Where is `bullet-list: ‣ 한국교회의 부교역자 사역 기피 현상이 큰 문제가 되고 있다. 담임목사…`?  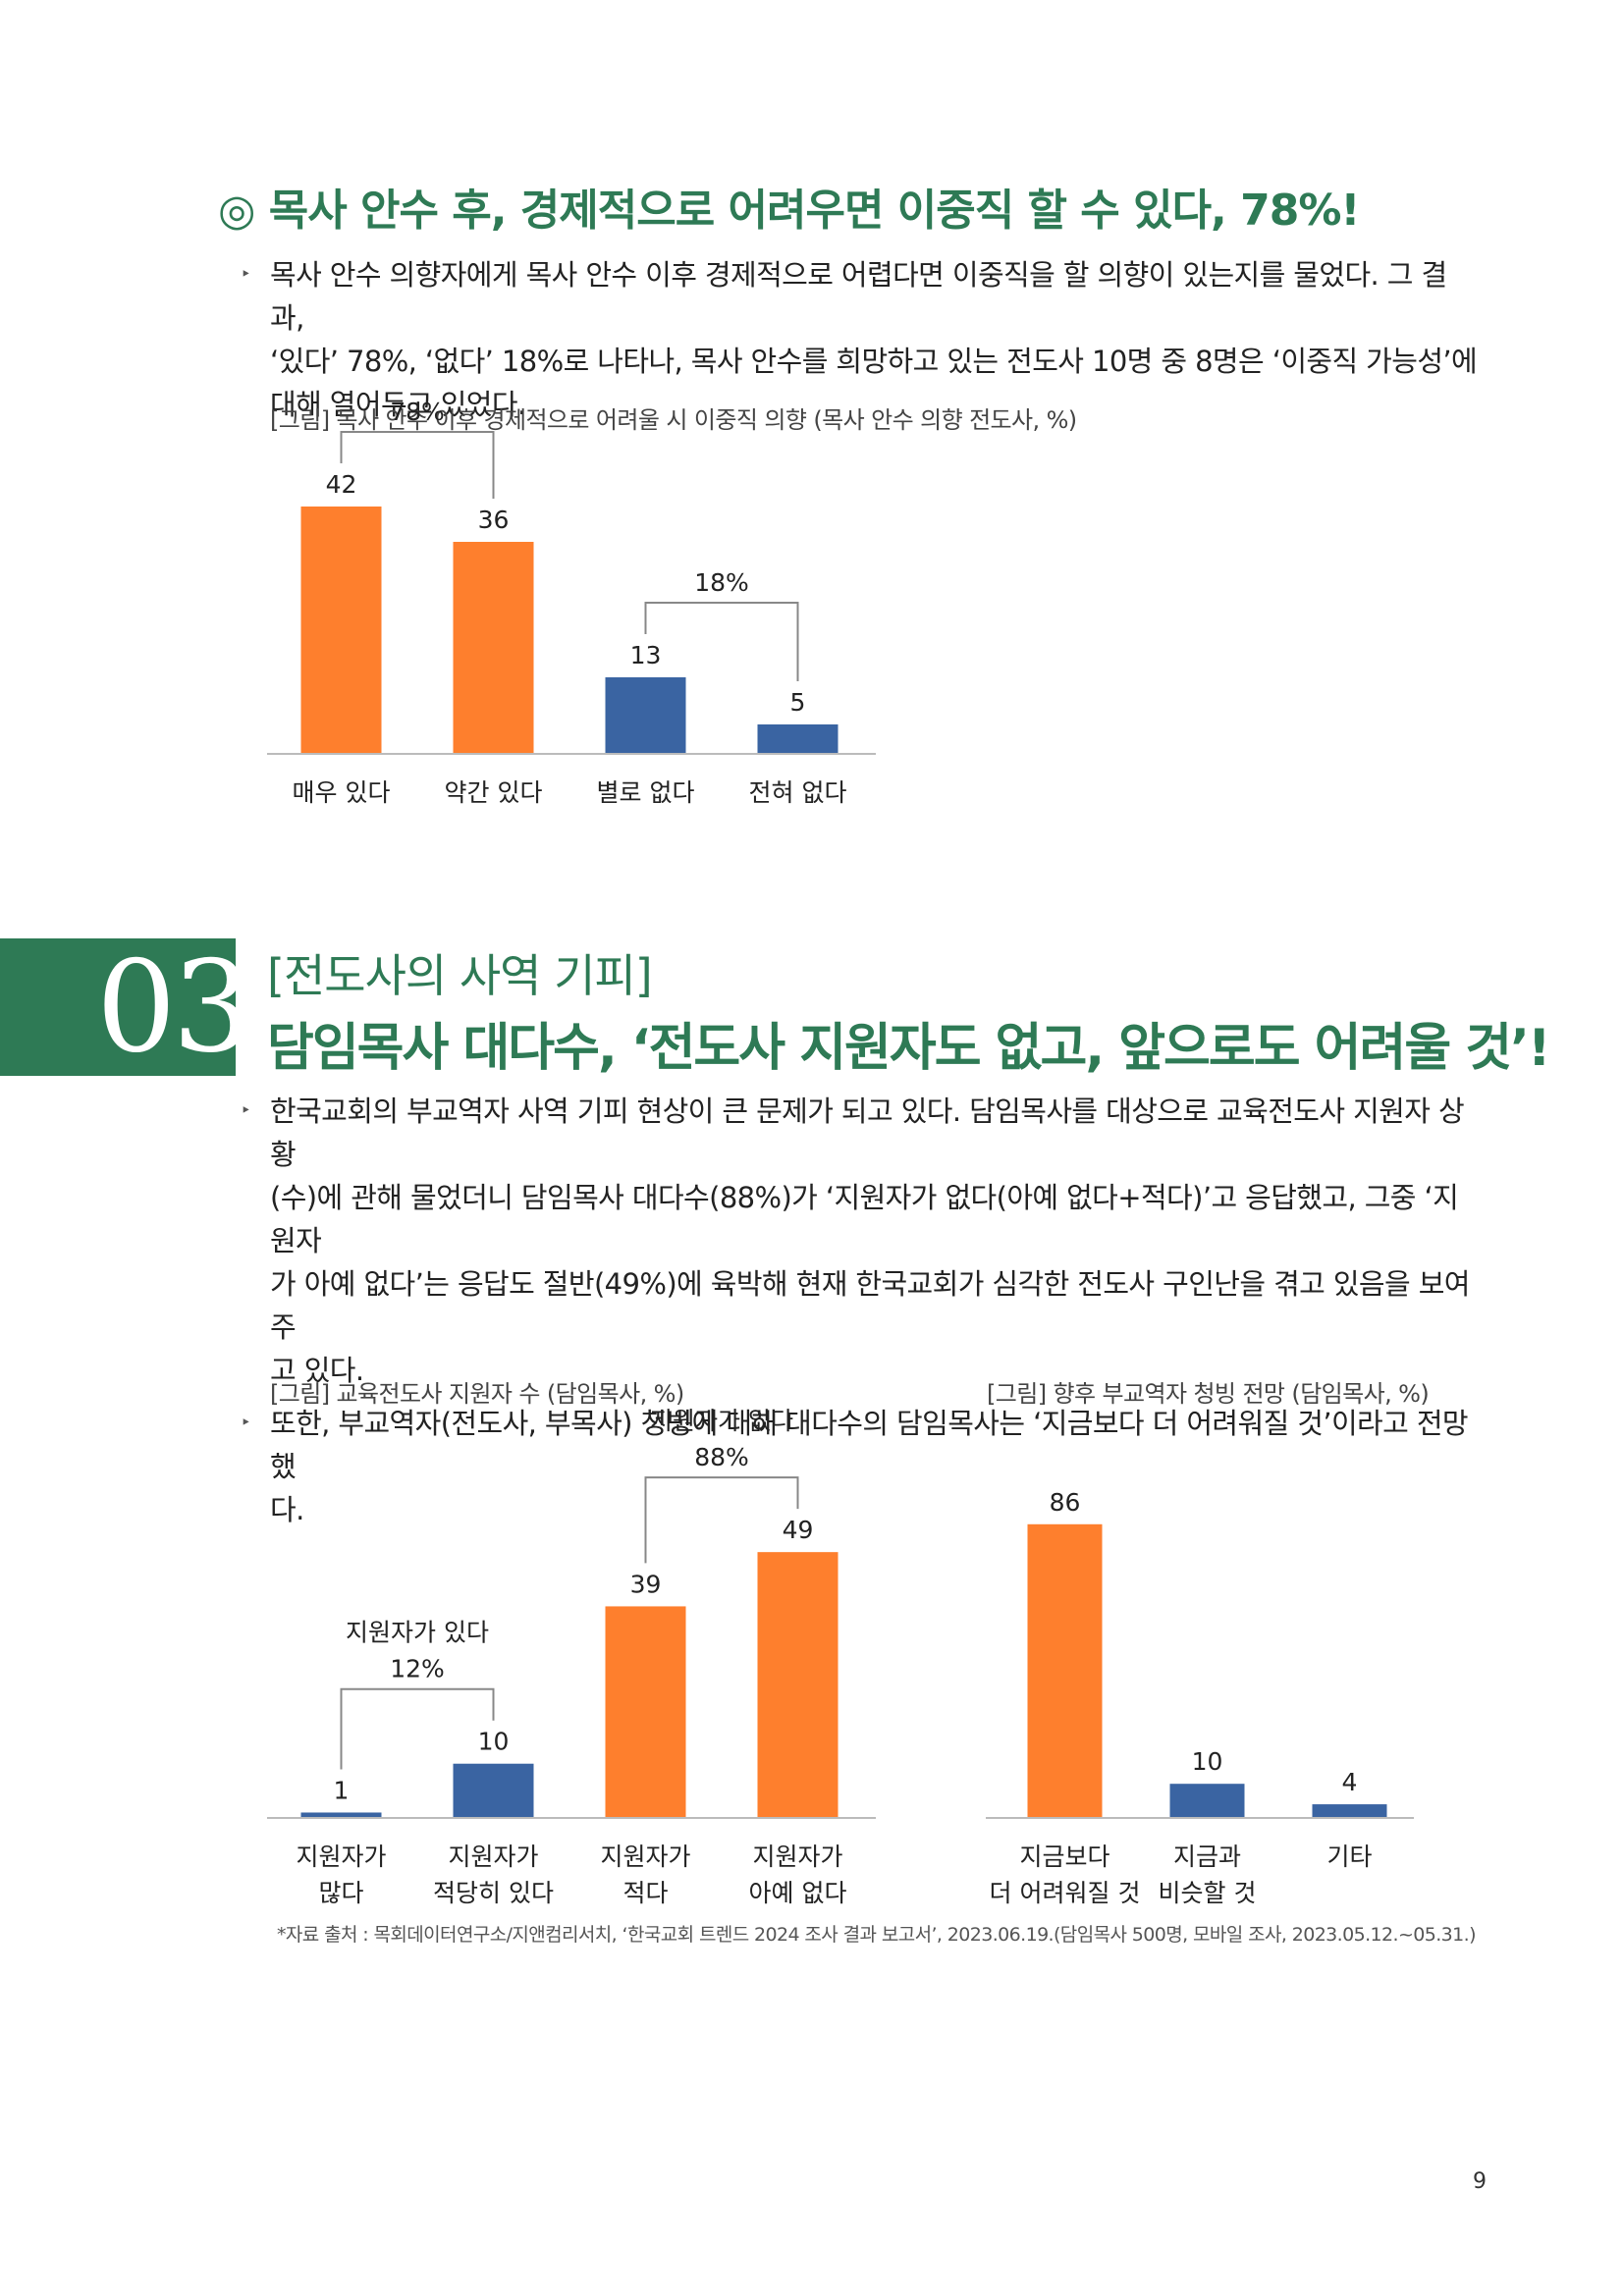 bullet-list: ‣ 한국교회의 부교역자 사역 기피 현상이 큰 문제가 되고 있다. 담임목사… is located at coordinates (860, 1311).